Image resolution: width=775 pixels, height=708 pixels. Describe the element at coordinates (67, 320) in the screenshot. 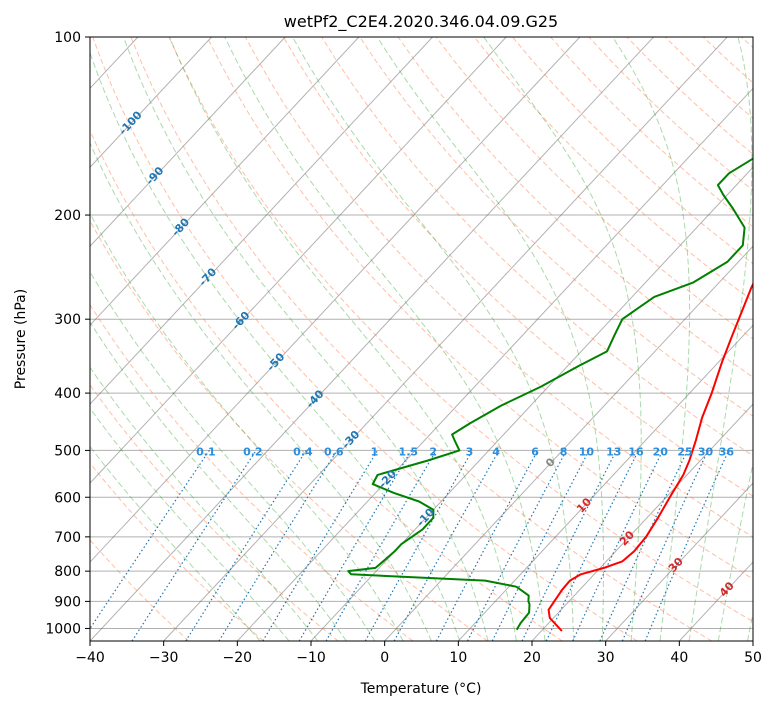

I see `y-tick-label: 300` at that location.